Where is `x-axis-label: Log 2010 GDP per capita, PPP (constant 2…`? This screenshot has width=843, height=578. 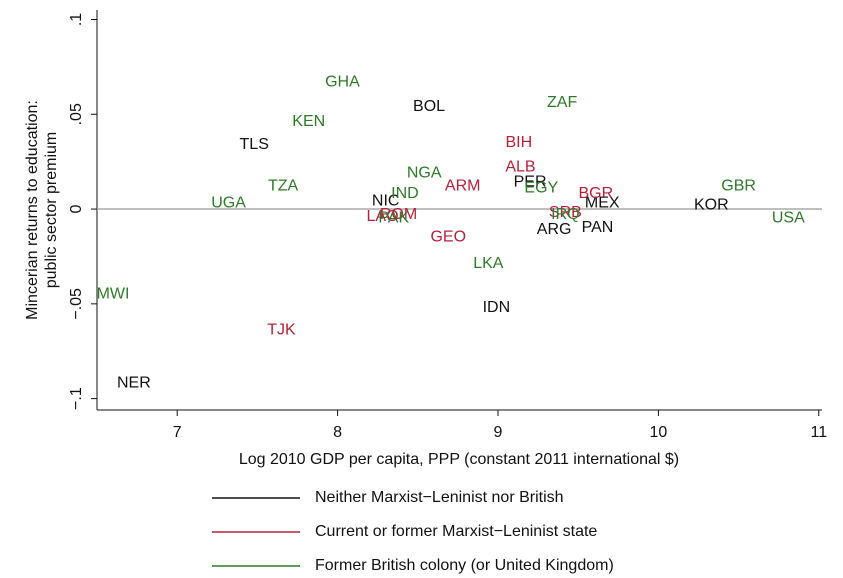 x-axis-label: Log 2010 GDP per capita, PPP (constant 2… is located at coordinates (459, 459).